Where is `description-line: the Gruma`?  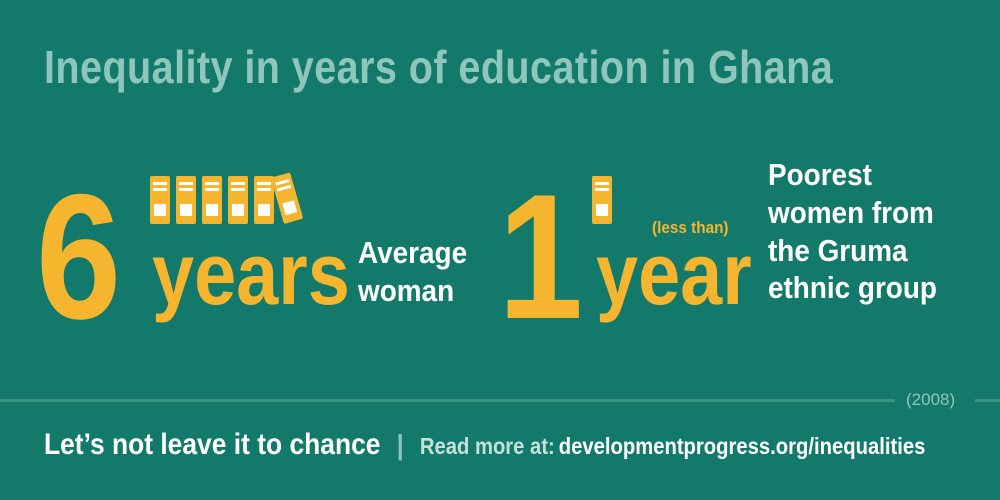
description-line: the Gruma is located at coordinates (838, 250).